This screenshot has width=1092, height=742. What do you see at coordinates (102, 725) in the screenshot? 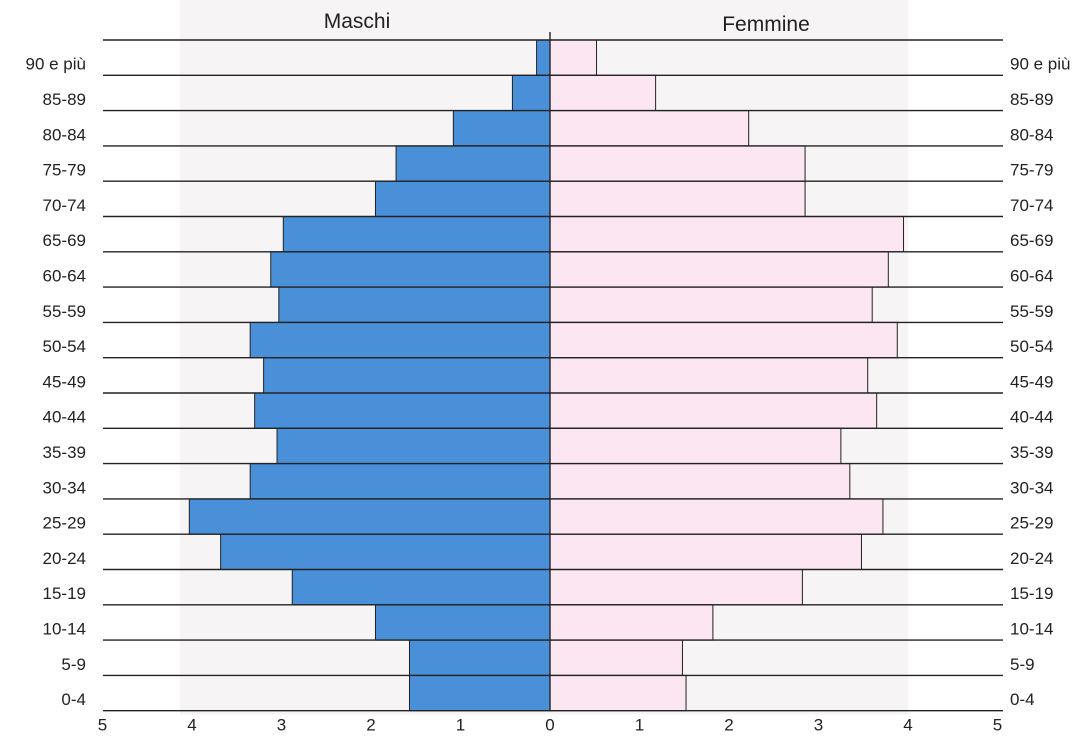
I see `x-tick-label-left: 5` at bounding box center [102, 725].